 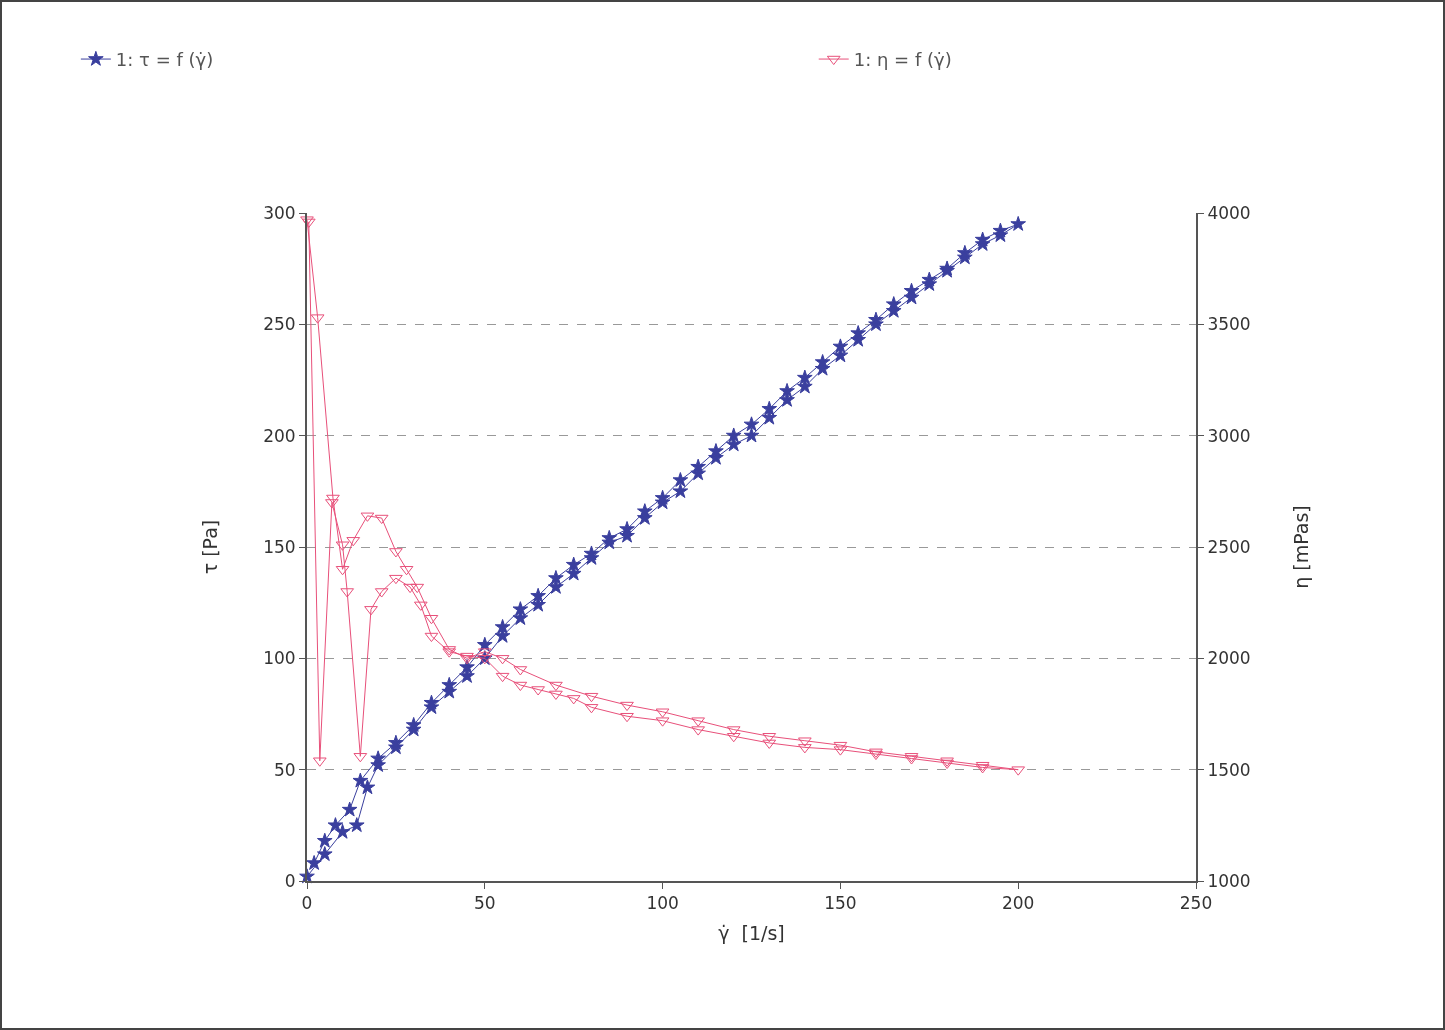 I want to click on x-tick-label: 150, so click(x=840, y=903).